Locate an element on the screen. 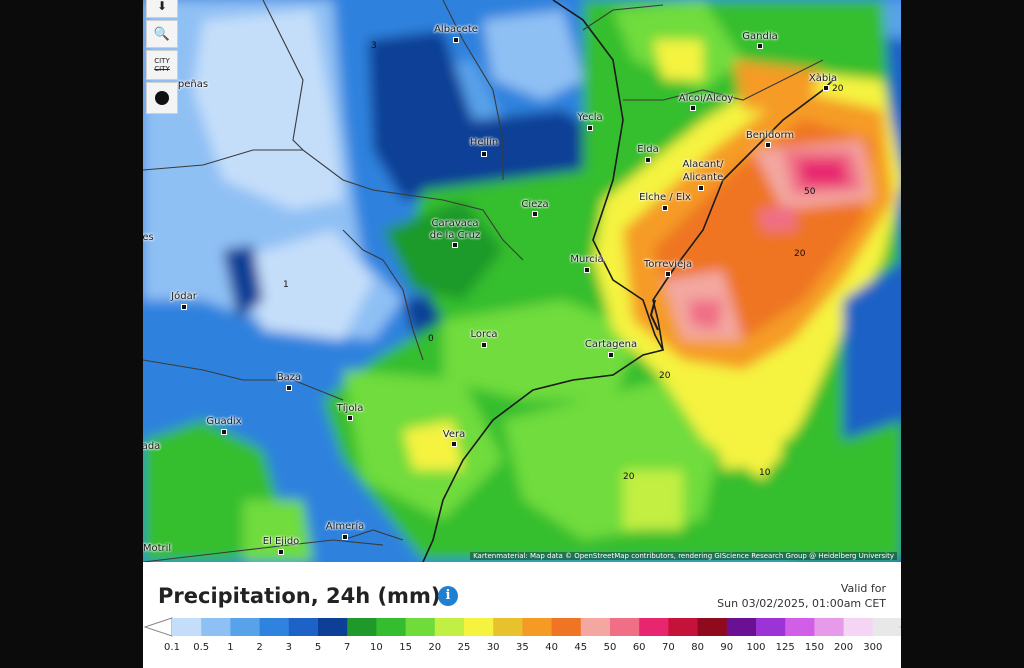 The width and height of the screenshot is (1024, 668). valid-for: Valid for Sun 03/02/2025, 01:00am CET is located at coordinates (801, 596).